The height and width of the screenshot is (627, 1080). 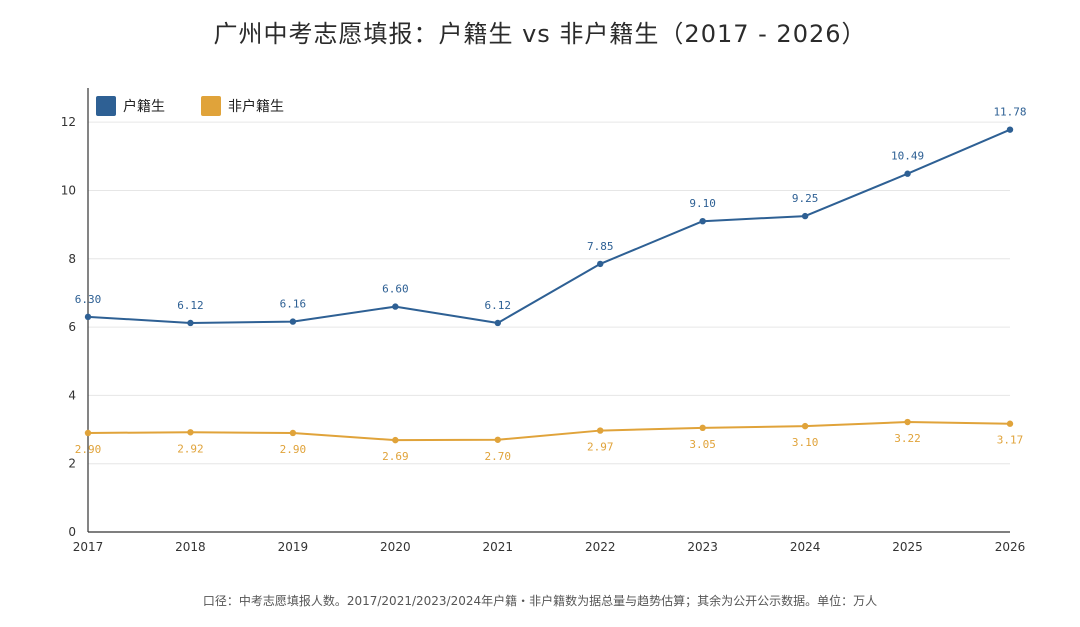 What do you see at coordinates (293, 449) in the screenshot?
I see `data-label-1-2: 2.90` at bounding box center [293, 449].